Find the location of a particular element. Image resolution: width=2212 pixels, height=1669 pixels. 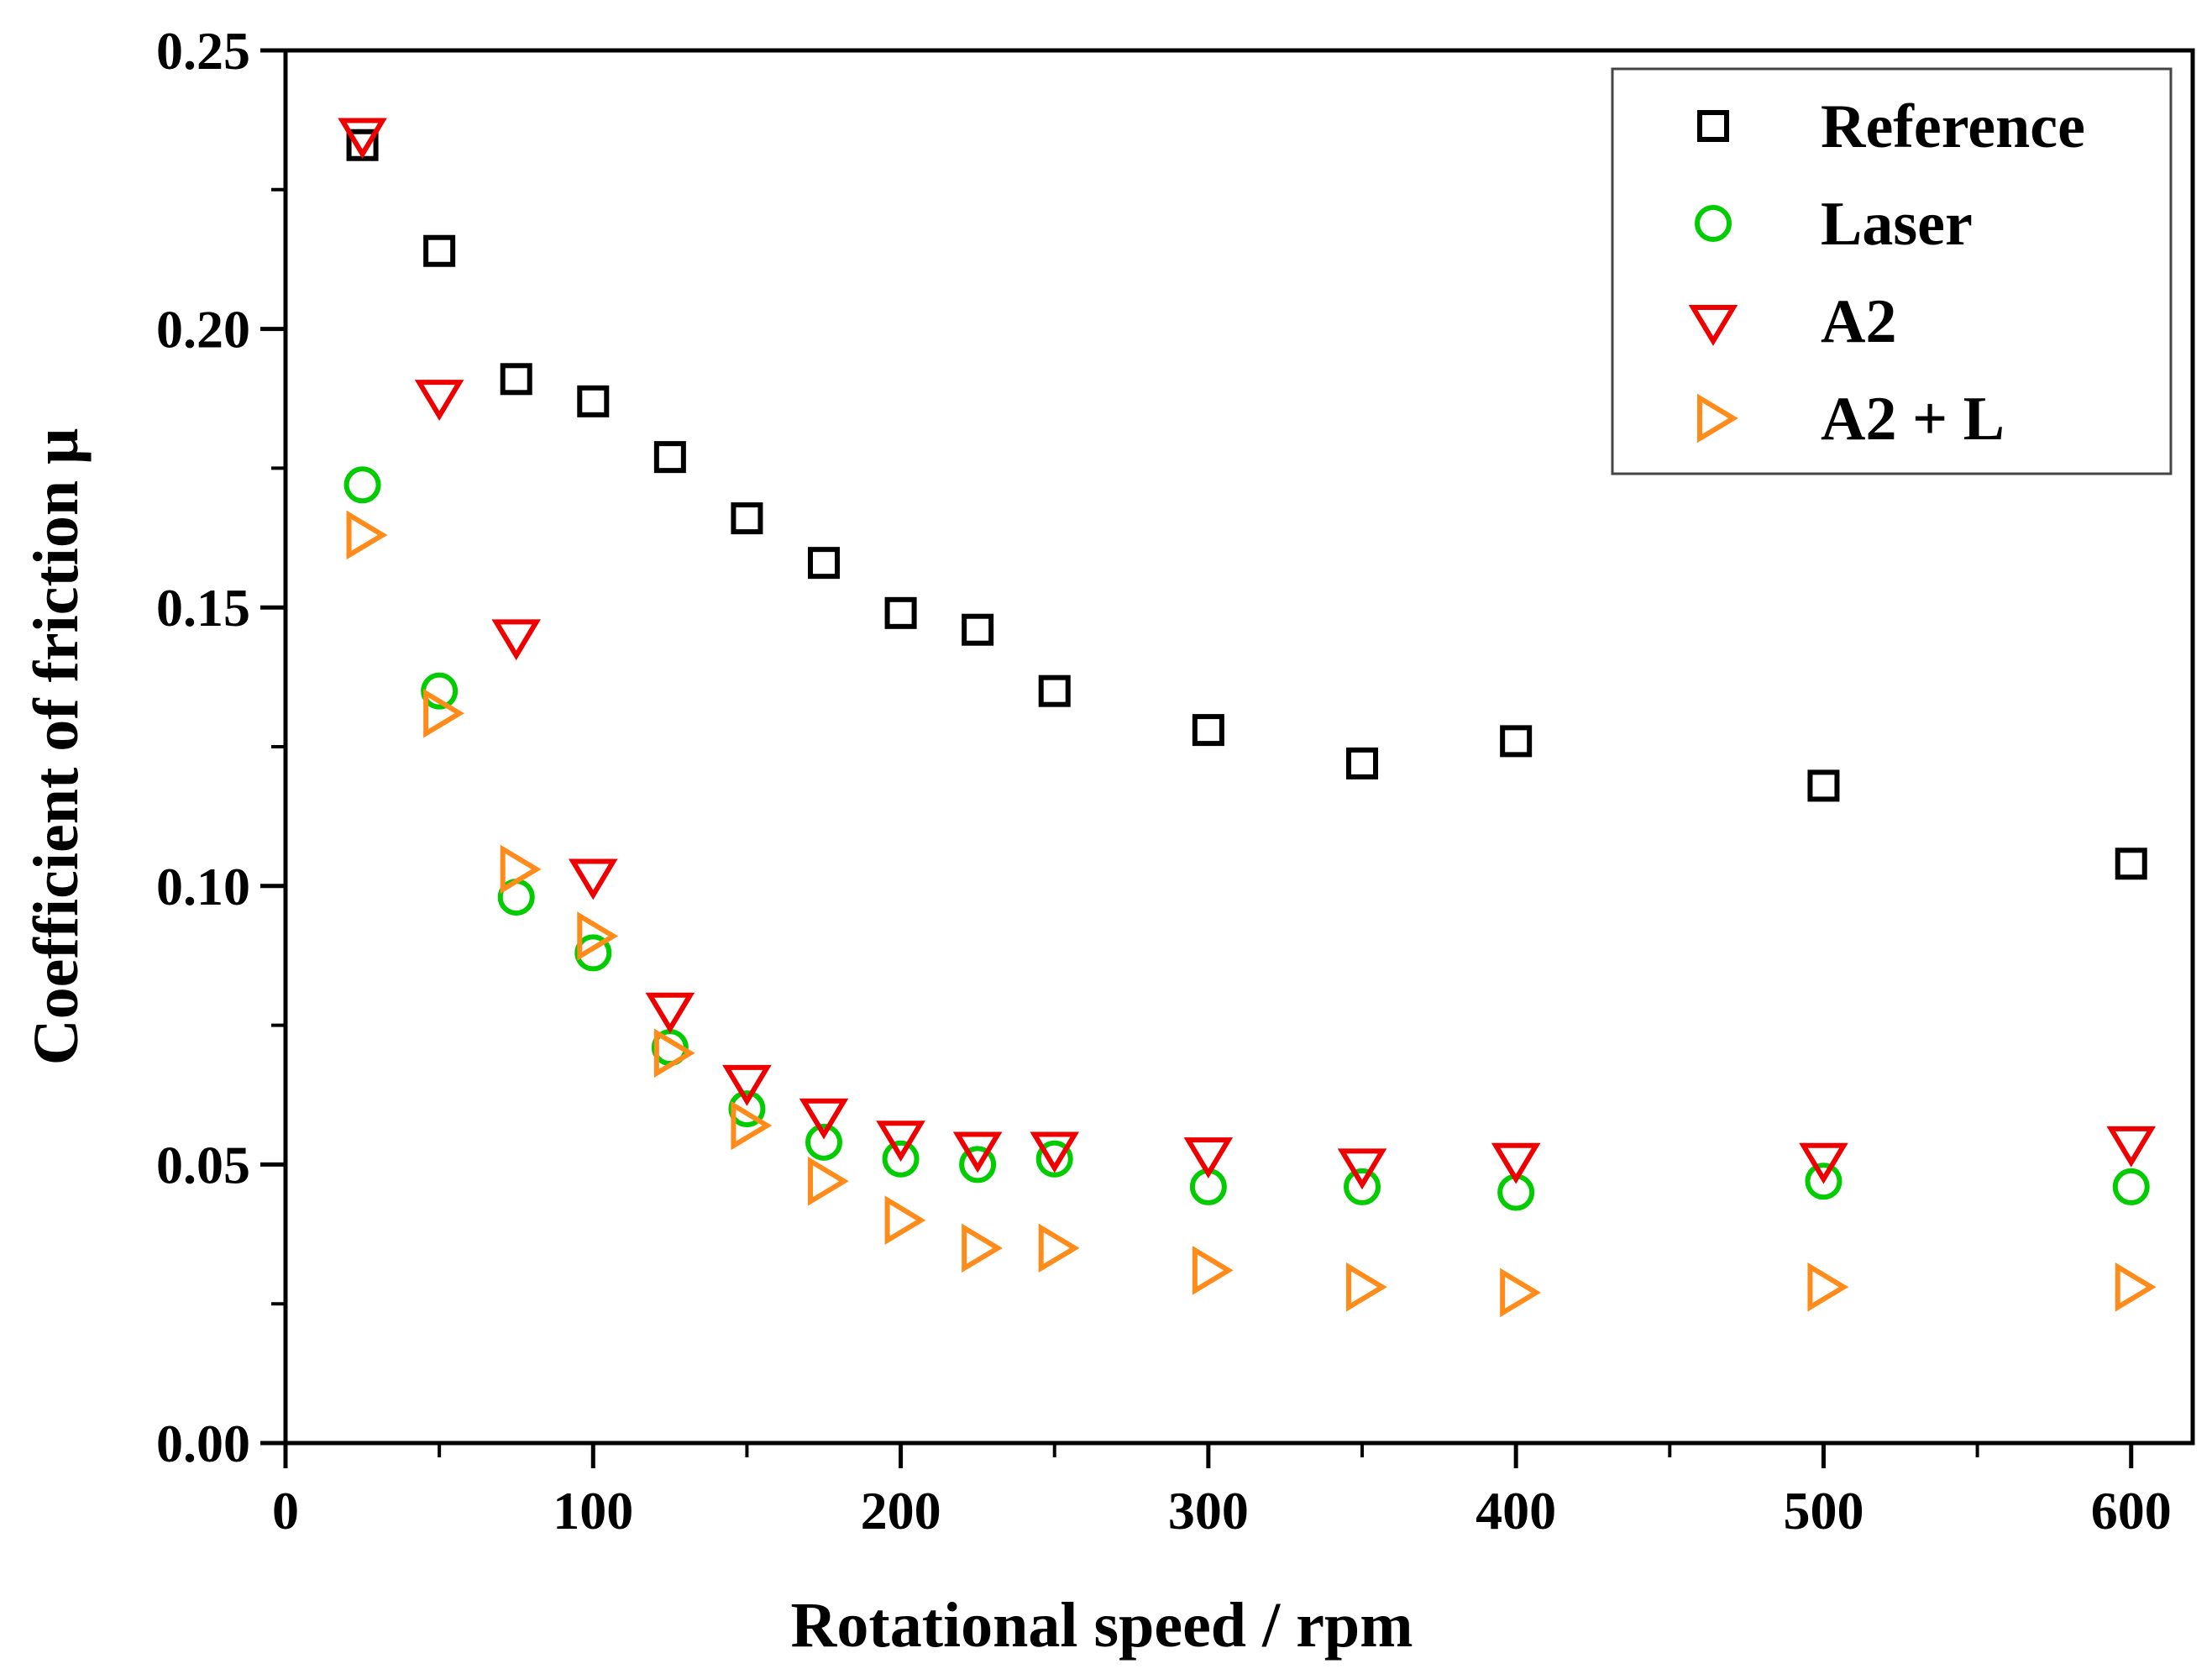

legend: Reference Laser A2 A2 + L is located at coordinates (1892, 271).